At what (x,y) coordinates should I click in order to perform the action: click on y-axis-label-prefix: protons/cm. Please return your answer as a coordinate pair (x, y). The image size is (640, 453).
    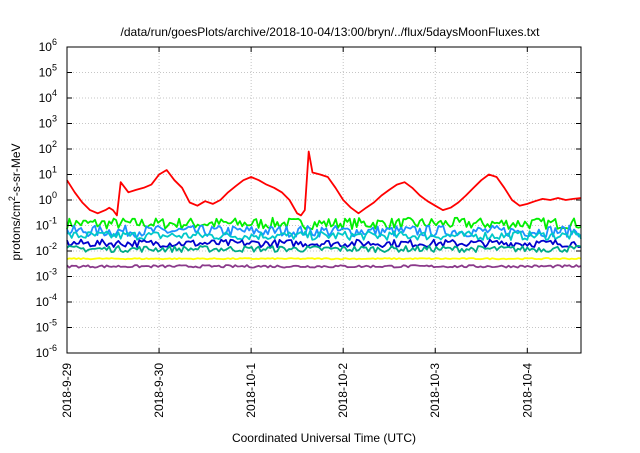
    Looking at the image, I should click on (16, 230).